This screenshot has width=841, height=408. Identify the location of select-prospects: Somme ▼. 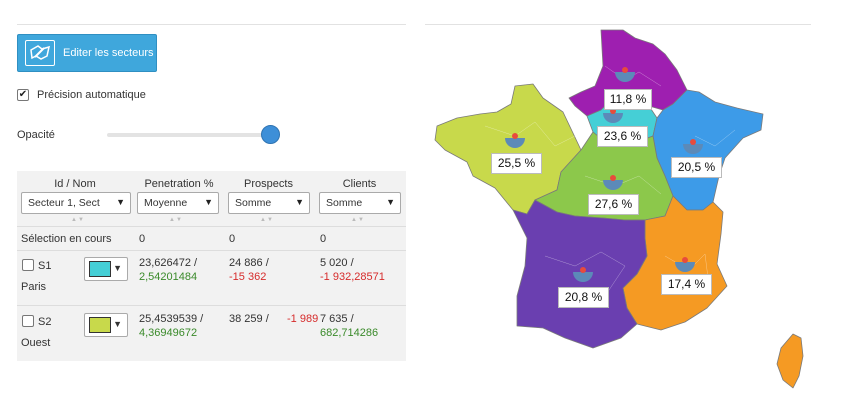
(269, 203).